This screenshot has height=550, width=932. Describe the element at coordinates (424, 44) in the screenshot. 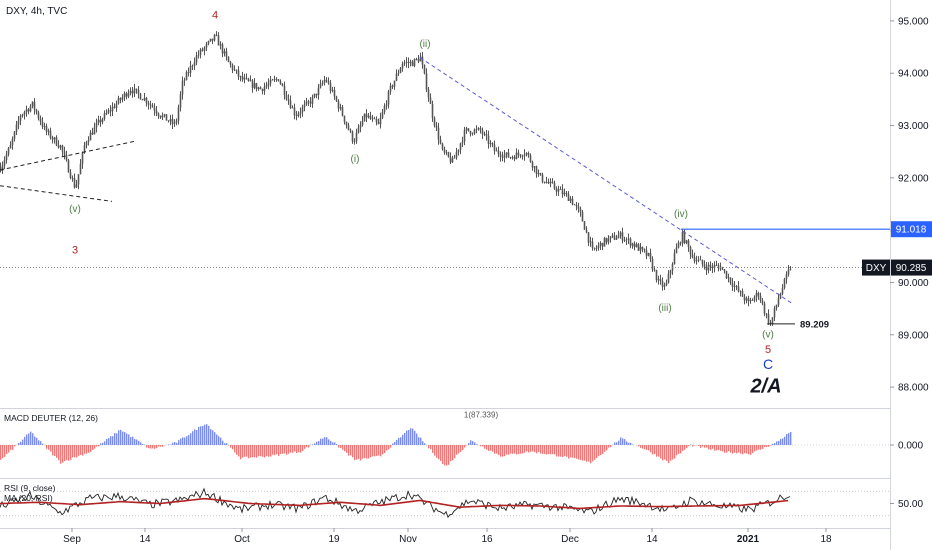

I see `wave-label: (ii)` at that location.